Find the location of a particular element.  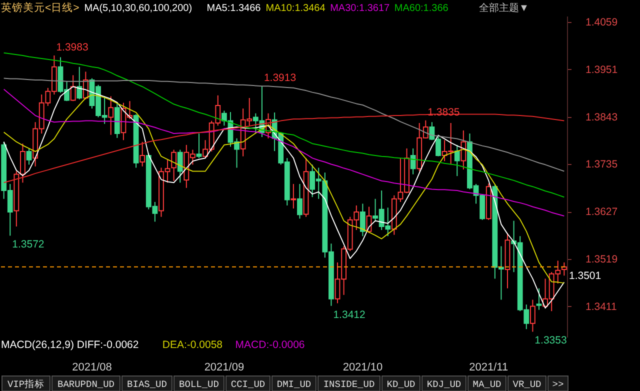

text: 全部主题▼ is located at coordinates (504, 8).